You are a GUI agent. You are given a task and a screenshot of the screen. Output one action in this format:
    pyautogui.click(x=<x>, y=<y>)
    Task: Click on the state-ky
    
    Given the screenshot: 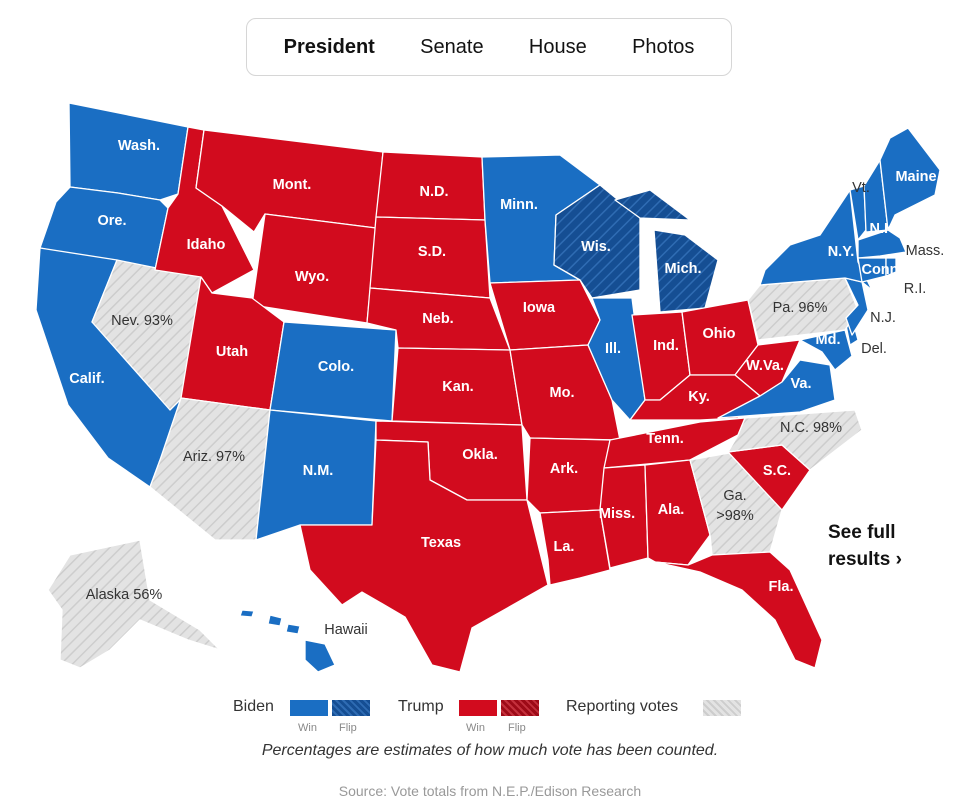 What is the action you would take?
    pyautogui.click(x=695, y=397)
    